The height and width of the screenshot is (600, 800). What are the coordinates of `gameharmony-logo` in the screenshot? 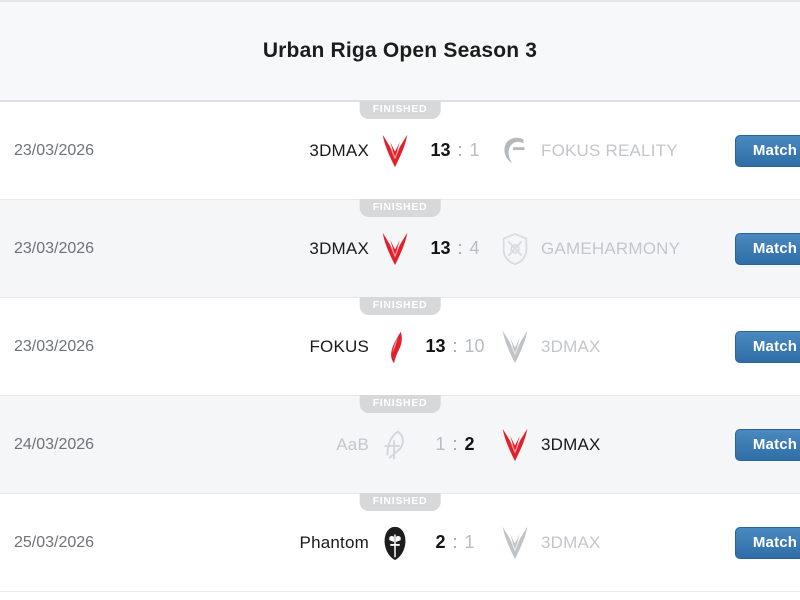 It's located at (515, 248).